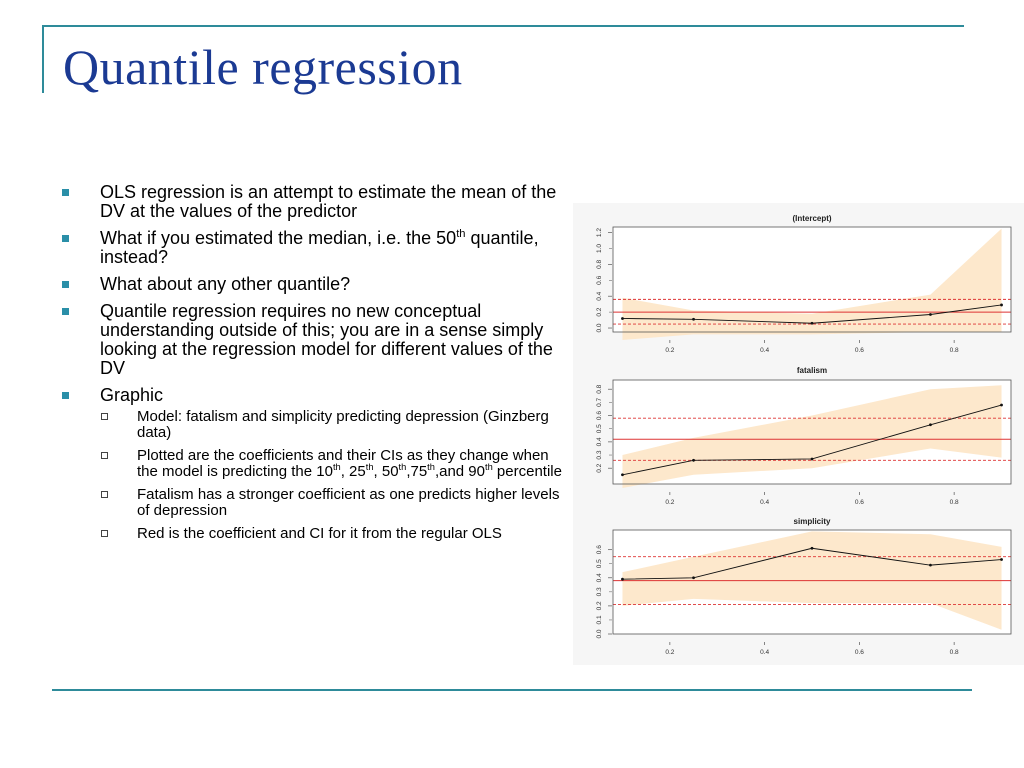 The image size is (1024, 768). What do you see at coordinates (599, 619) in the screenshot?
I see `y-minor-tick-label: 0.1` at bounding box center [599, 619].